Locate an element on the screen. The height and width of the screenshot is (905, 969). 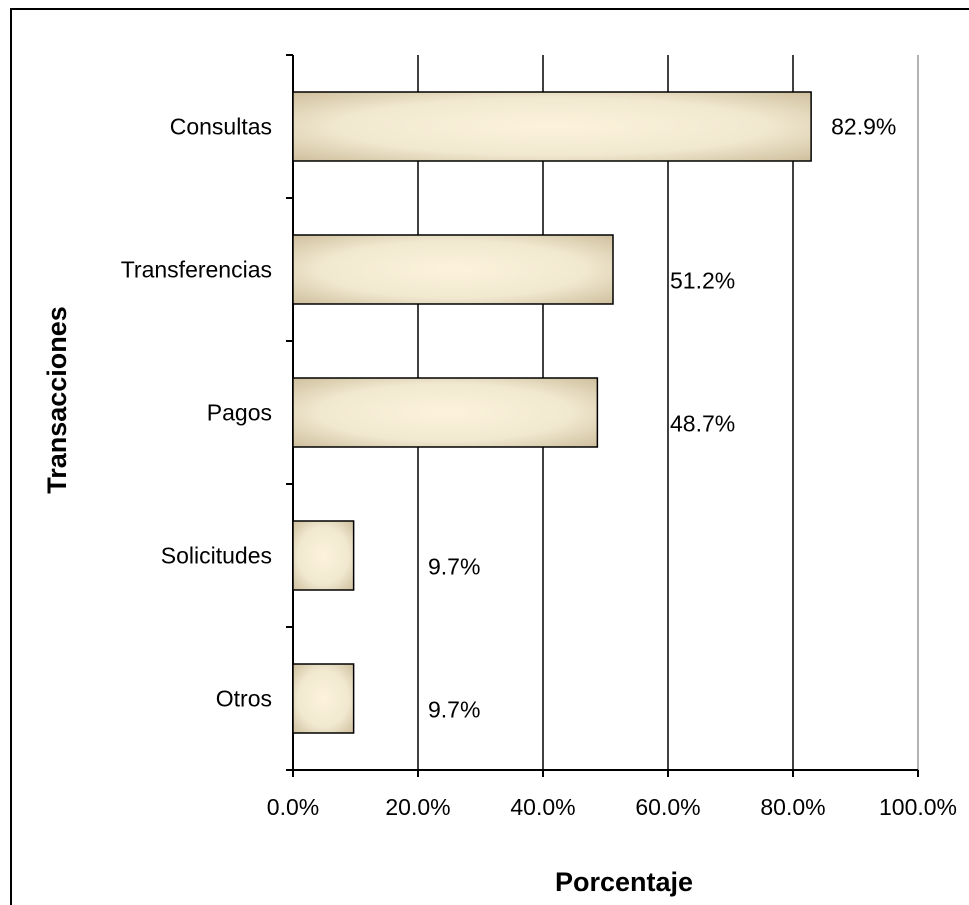
y-tick-label: Consultas is located at coordinates (221, 127).